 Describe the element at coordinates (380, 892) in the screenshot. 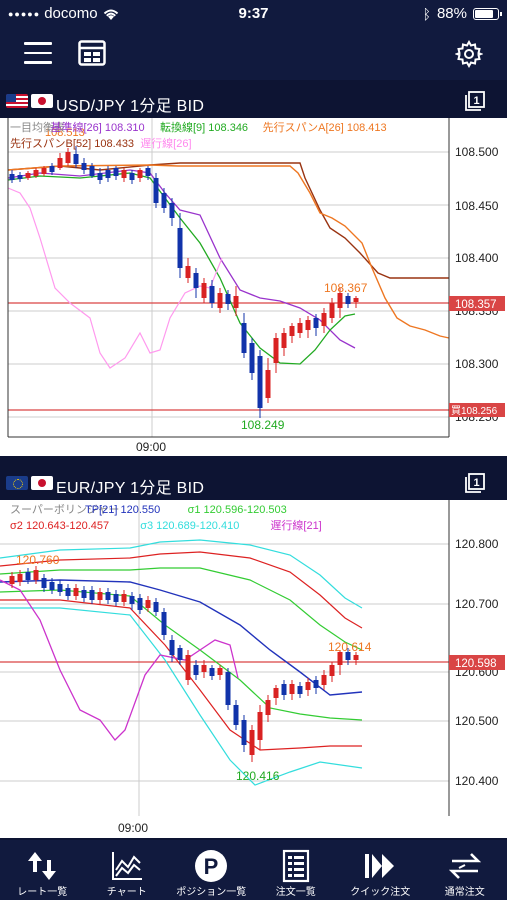

I see `tab-label: クイック注文` at that location.